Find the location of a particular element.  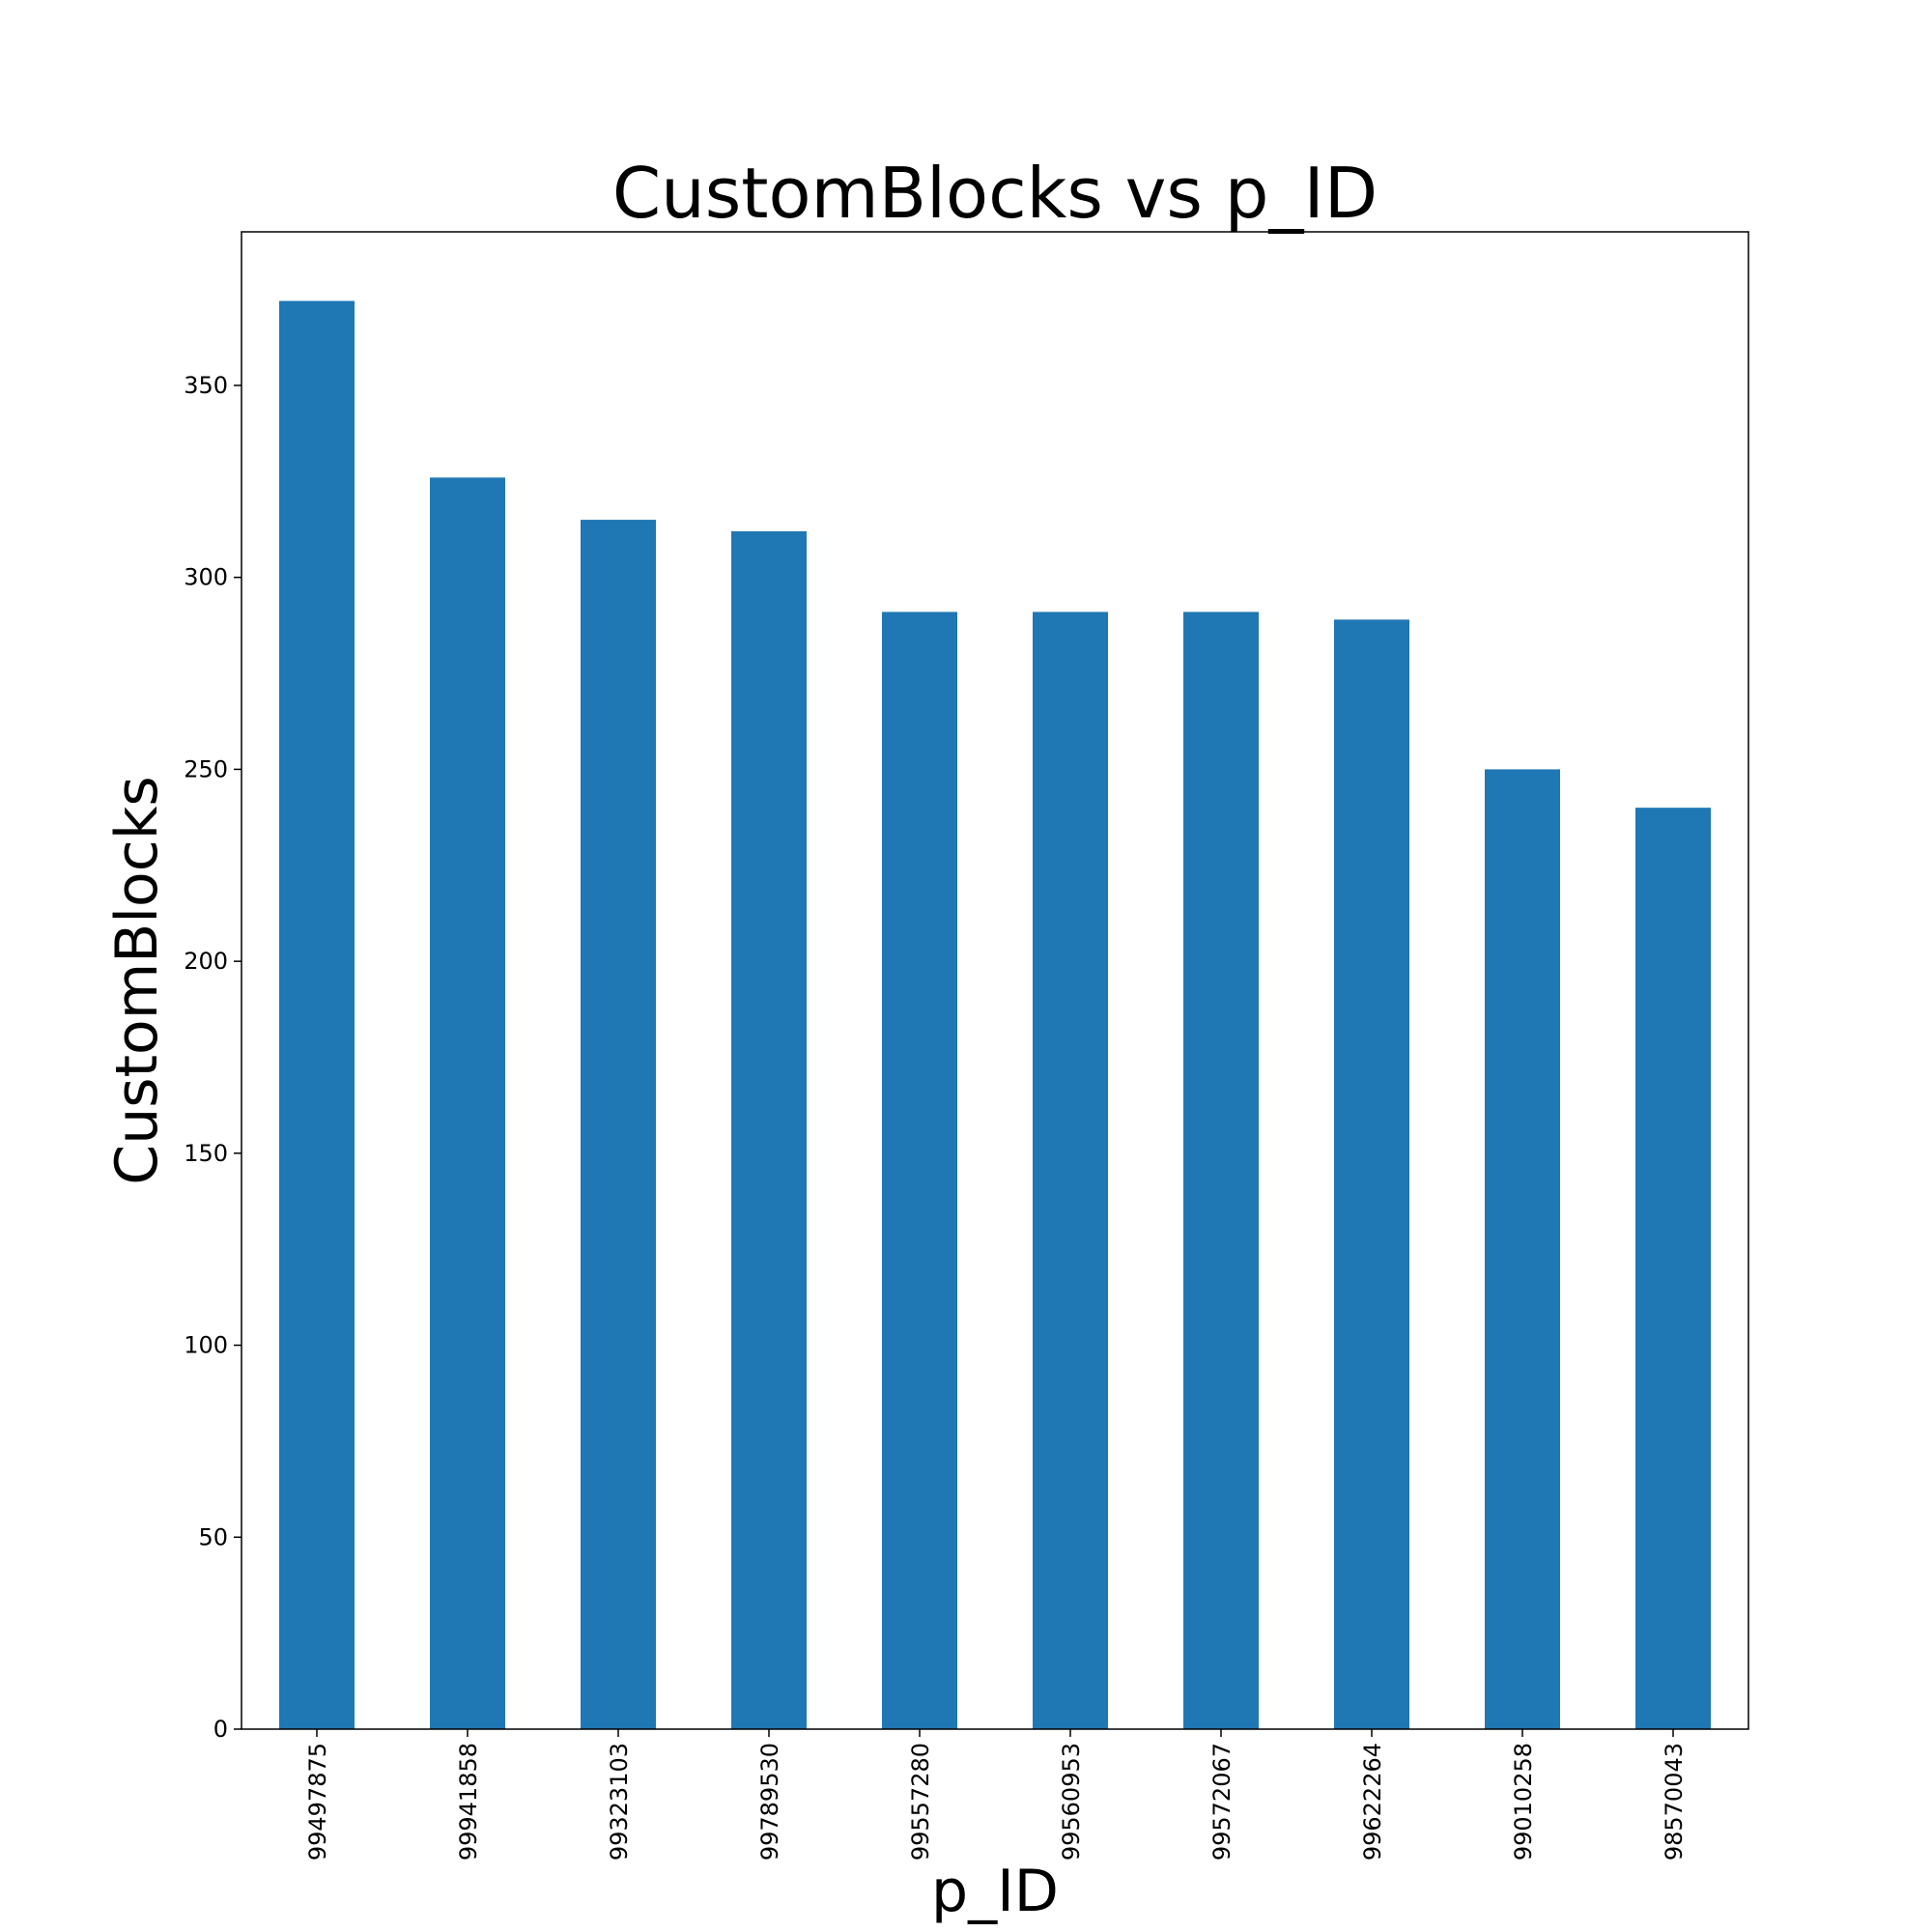

x-tick-label: 99010258 is located at coordinates (1523, 1802).